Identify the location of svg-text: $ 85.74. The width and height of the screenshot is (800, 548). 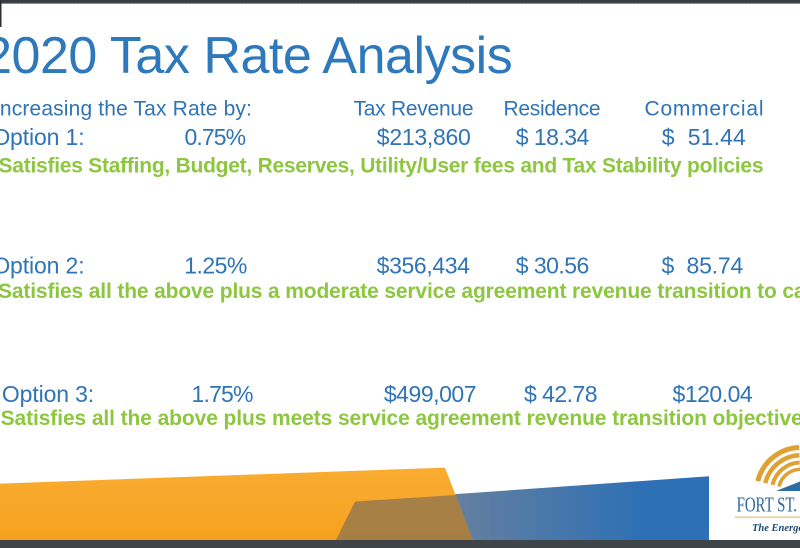
(703, 265).